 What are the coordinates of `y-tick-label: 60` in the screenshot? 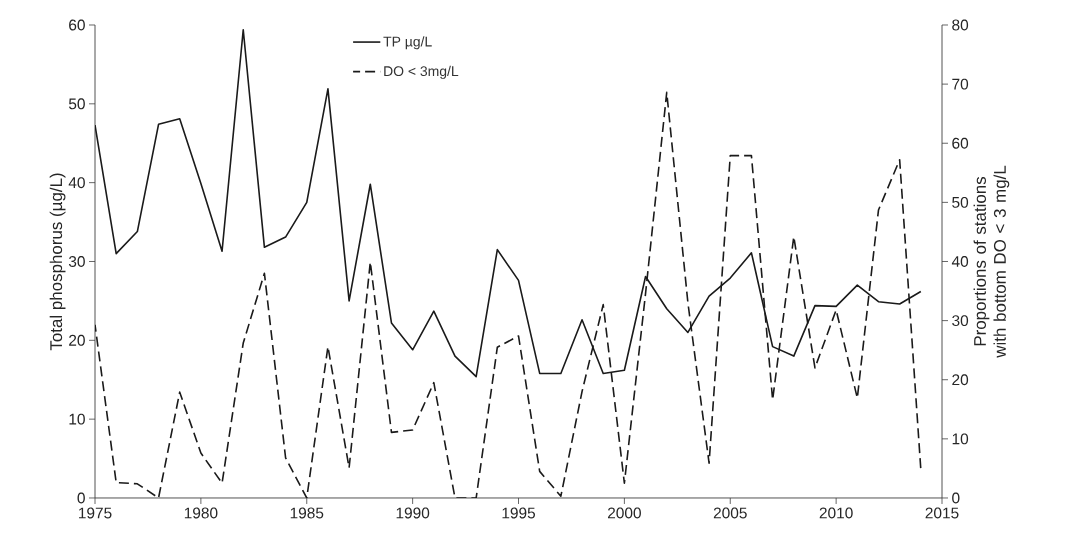 It's located at (77, 25).